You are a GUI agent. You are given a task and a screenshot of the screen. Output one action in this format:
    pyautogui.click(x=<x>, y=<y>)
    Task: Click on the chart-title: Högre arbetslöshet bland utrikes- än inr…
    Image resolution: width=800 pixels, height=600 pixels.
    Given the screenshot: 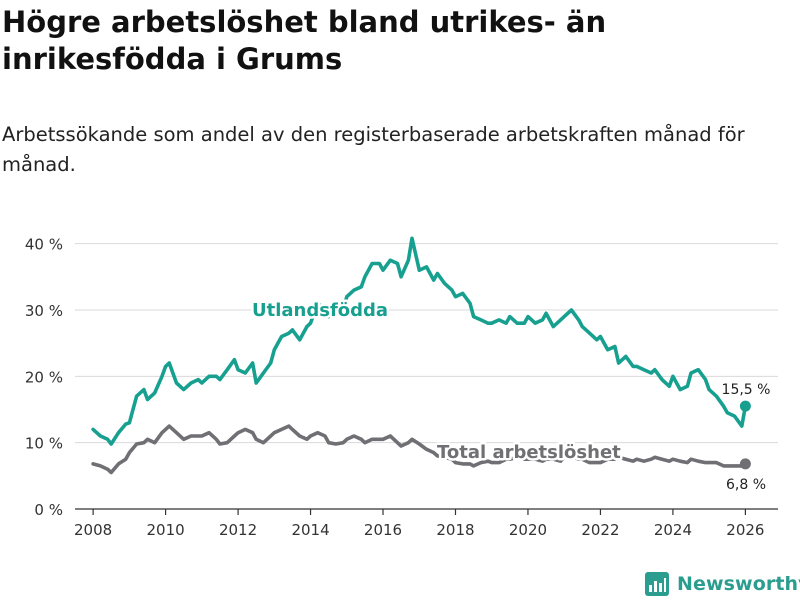 What is the action you would take?
    pyautogui.click(x=304, y=40)
    